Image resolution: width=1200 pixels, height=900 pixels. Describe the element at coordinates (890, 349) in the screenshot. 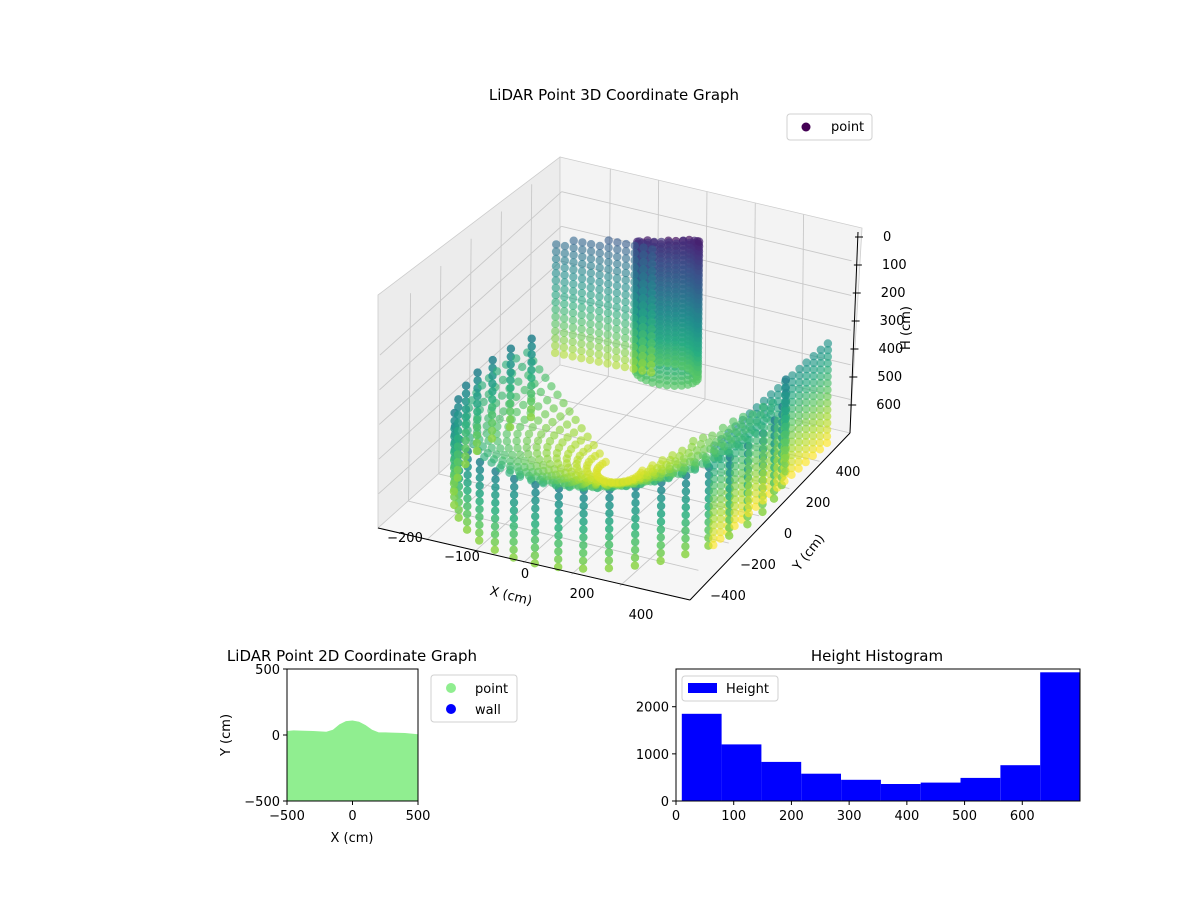

I see `z-tick-label: 400` at that location.